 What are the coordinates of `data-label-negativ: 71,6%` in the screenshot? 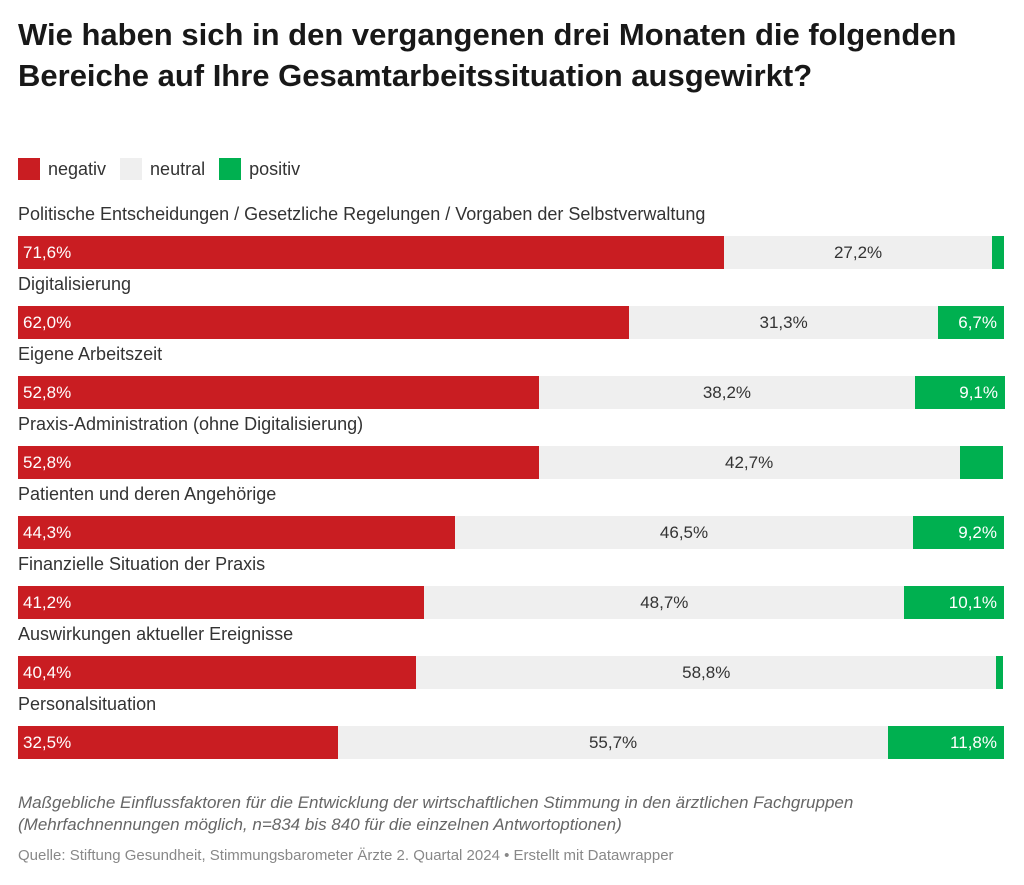 It's located at (47, 252).